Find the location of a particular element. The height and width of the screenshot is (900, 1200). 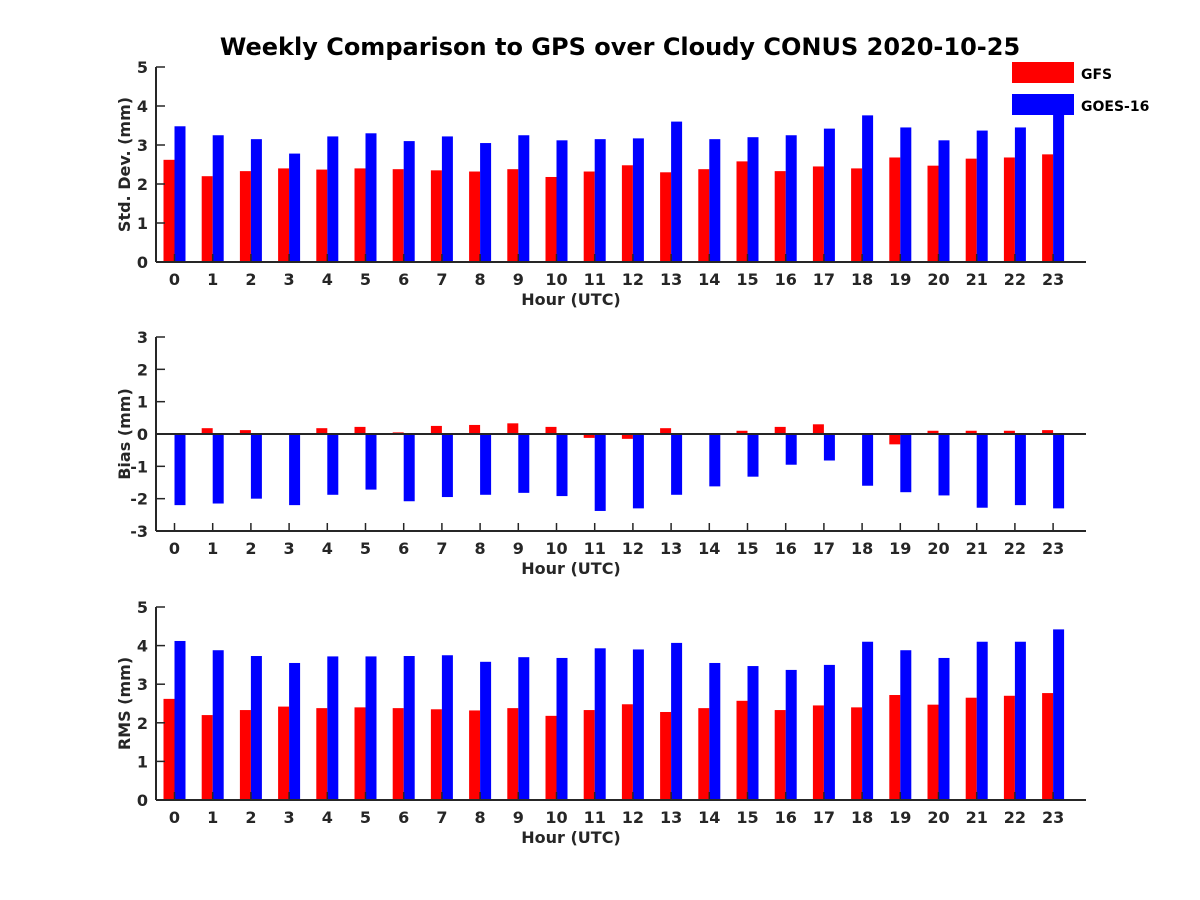

legend-swatch-gfs is located at coordinates (1043, 72).